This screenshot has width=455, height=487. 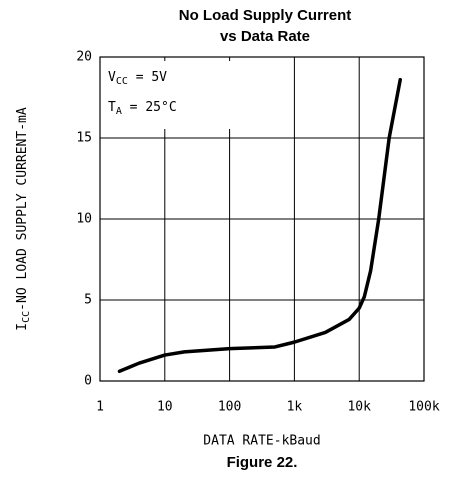 What do you see at coordinates (100, 407) in the screenshot?
I see `x-tick-label: 1` at bounding box center [100, 407].